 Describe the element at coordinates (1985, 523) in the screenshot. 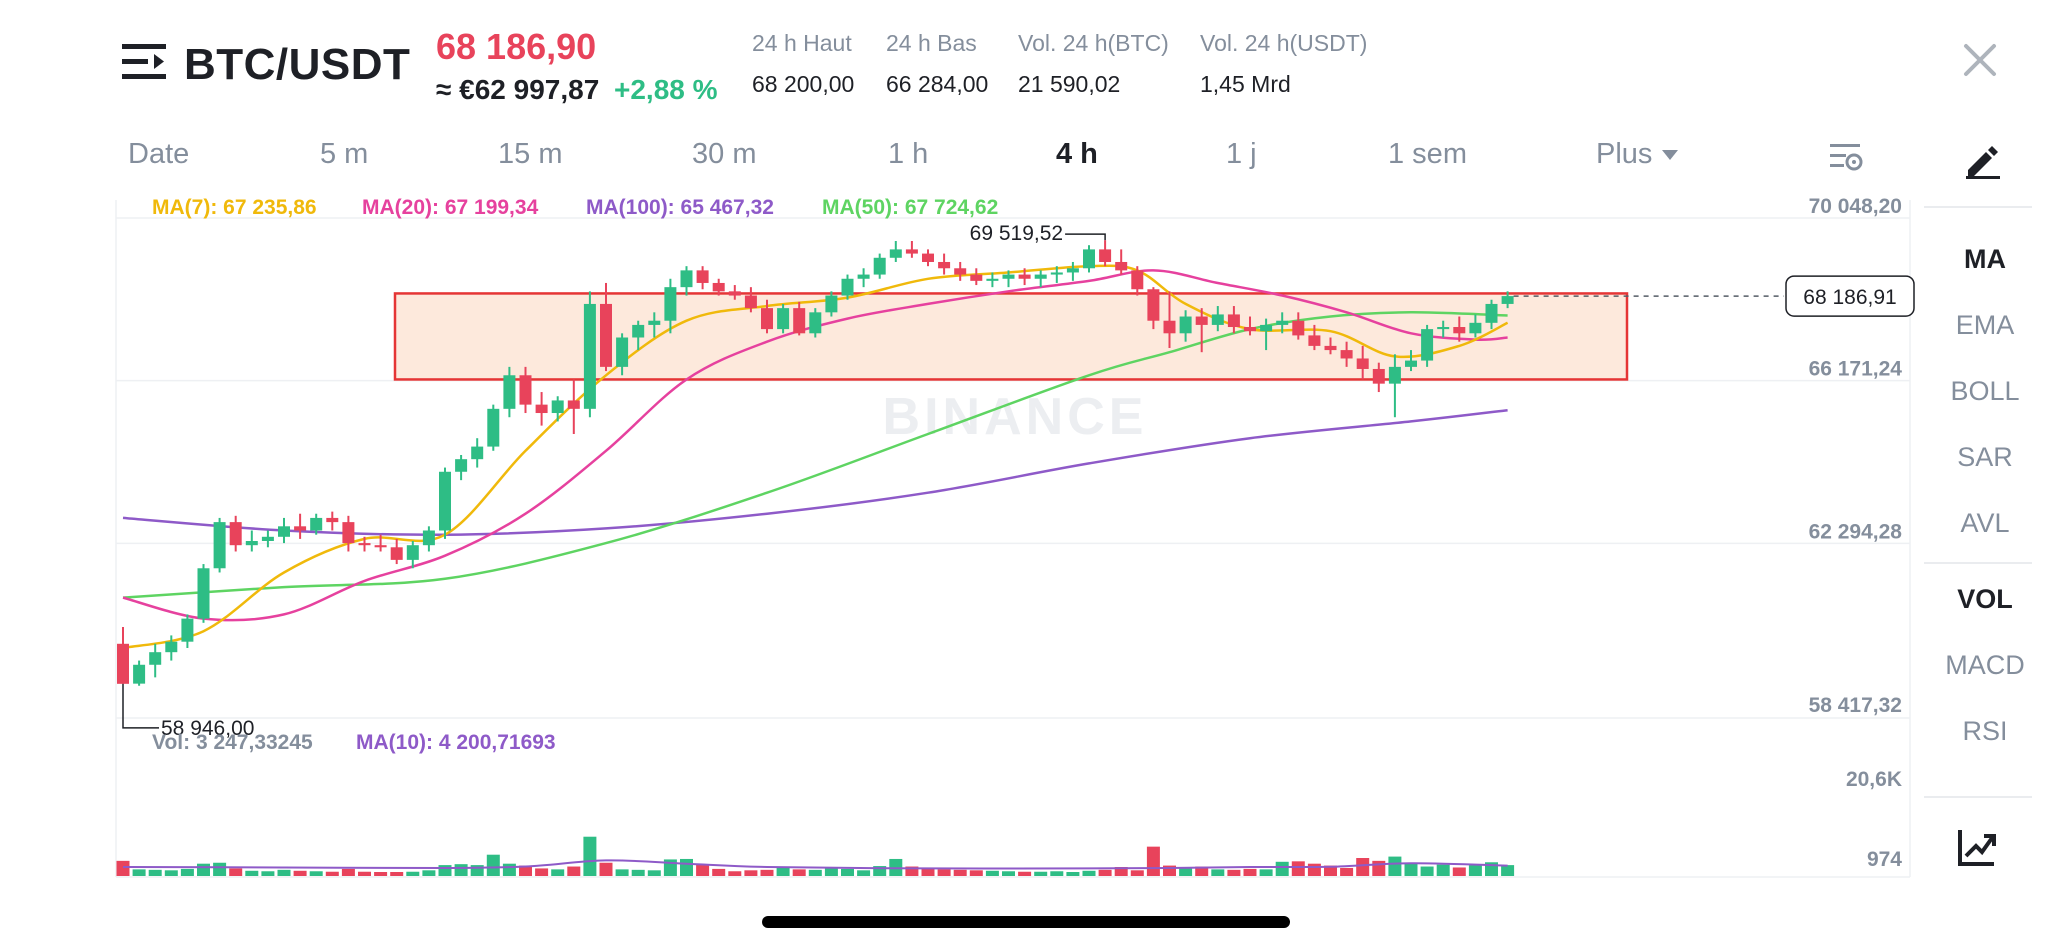

I see `indicator-avl: AVL` at that location.